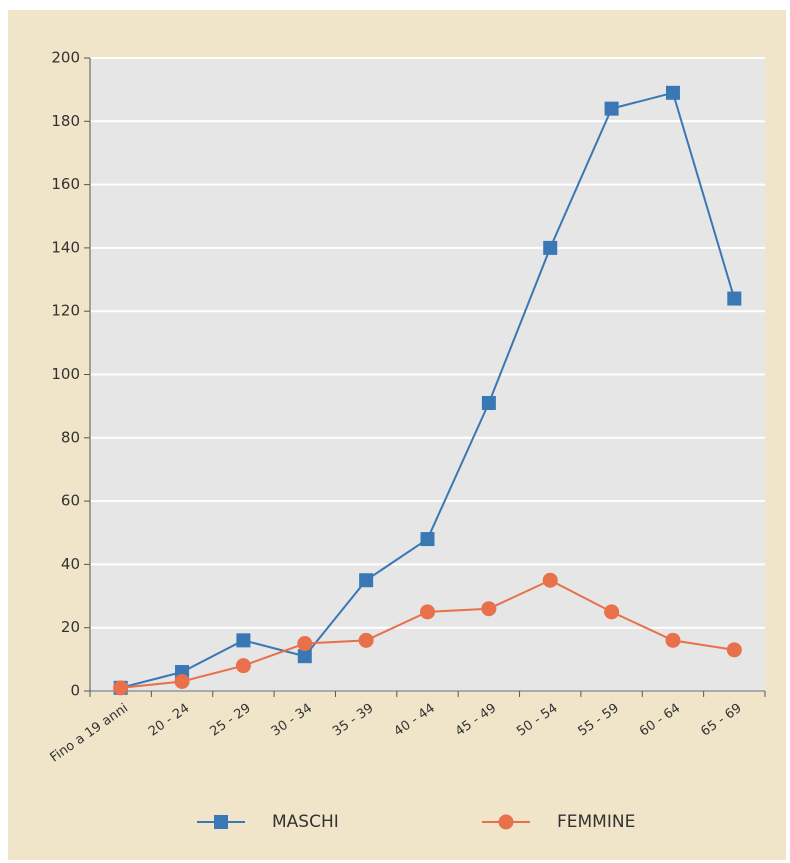 The image size is (790, 863). Describe the element at coordinates (70, 437) in the screenshot. I see `y-tick-label: 80` at that location.